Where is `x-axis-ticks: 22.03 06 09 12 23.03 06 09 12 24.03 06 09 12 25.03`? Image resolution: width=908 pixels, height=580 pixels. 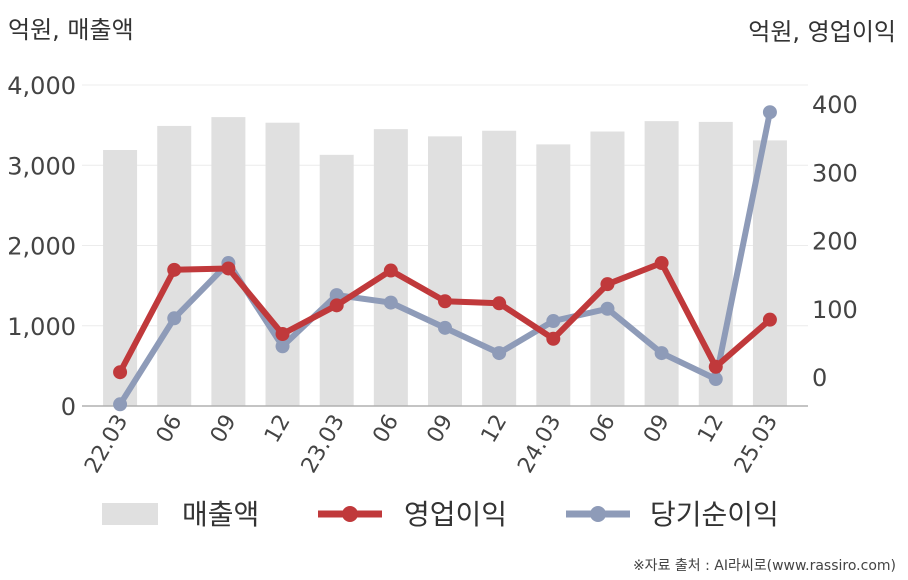
x-axis-ticks: 22.03 06 09 12 23.03 06 09 12 24.03 06 09 12 25.03 is located at coordinates (431, 443).